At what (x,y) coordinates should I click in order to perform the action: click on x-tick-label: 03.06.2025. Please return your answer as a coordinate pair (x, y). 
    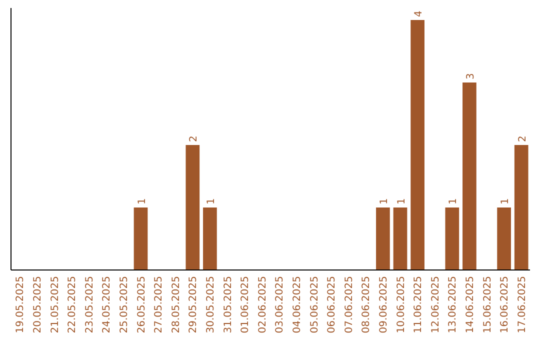
    Looking at the image, I should click on (280, 305).